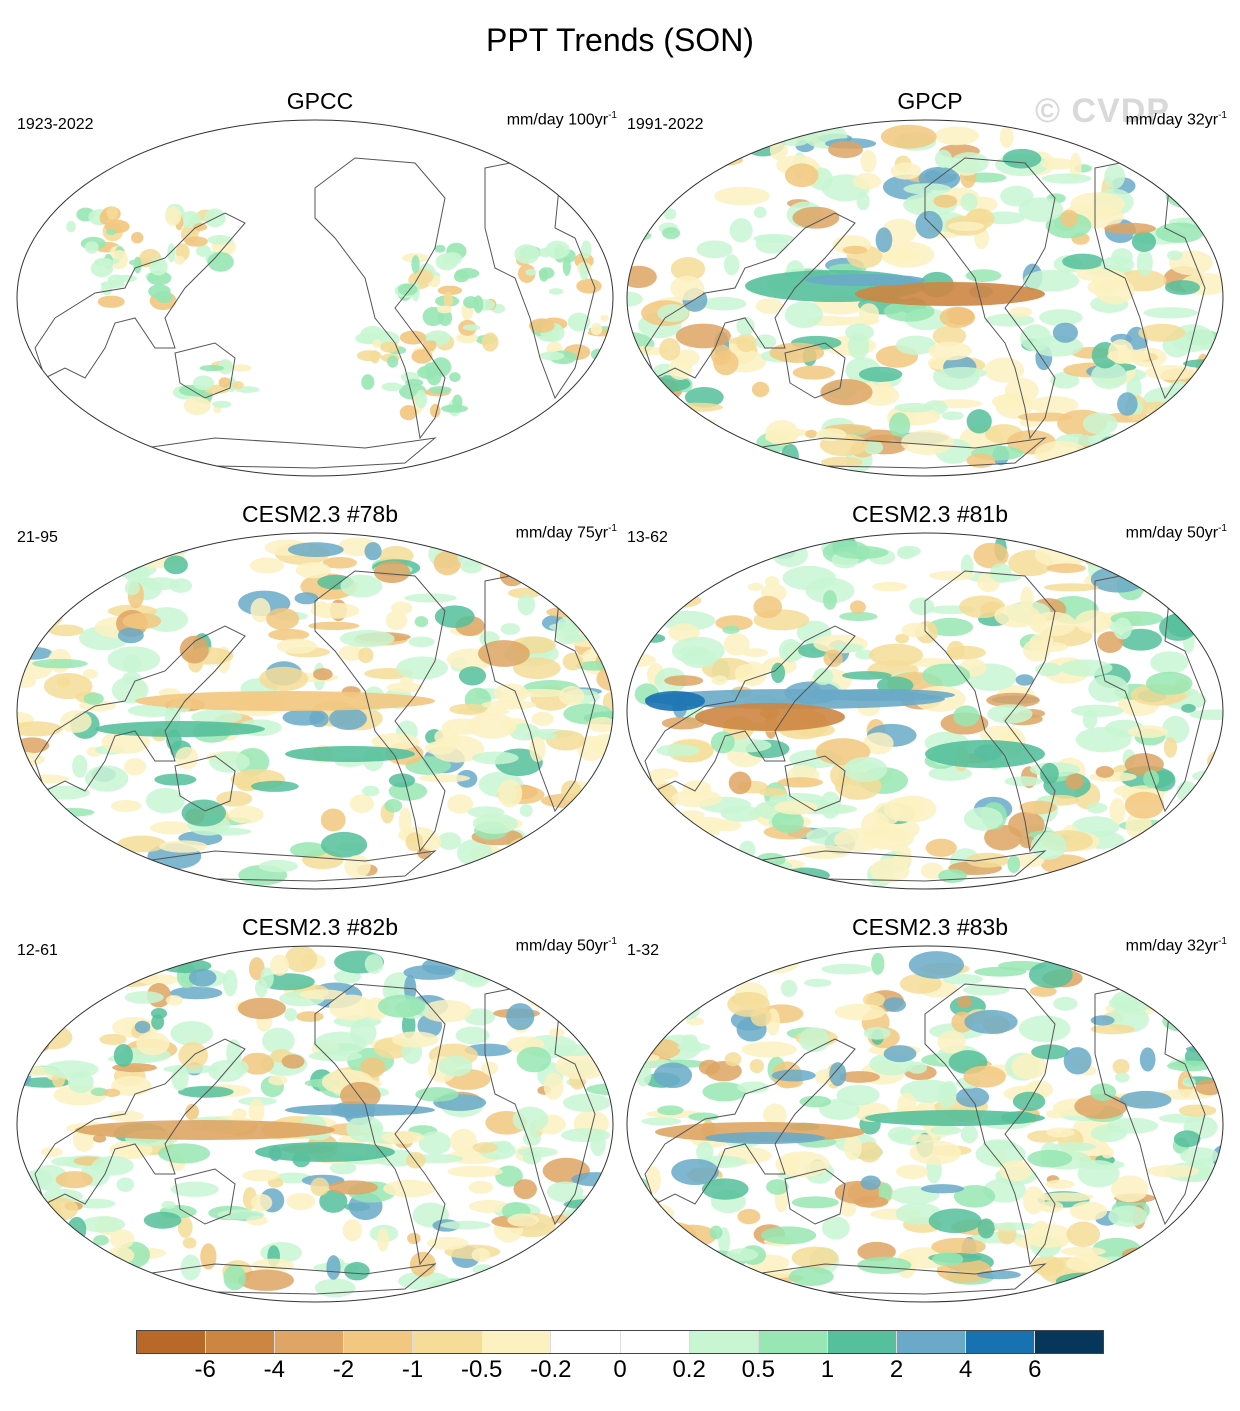 This screenshot has height=1411, width=1240. What do you see at coordinates (320, 101) in the screenshot?
I see `panel-title: GPCC` at bounding box center [320, 101].